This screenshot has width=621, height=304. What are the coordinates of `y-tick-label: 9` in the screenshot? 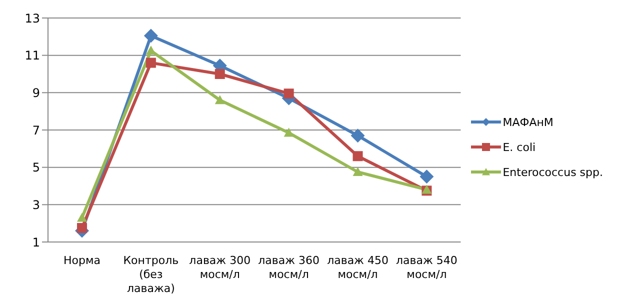 It's located at (36, 93).